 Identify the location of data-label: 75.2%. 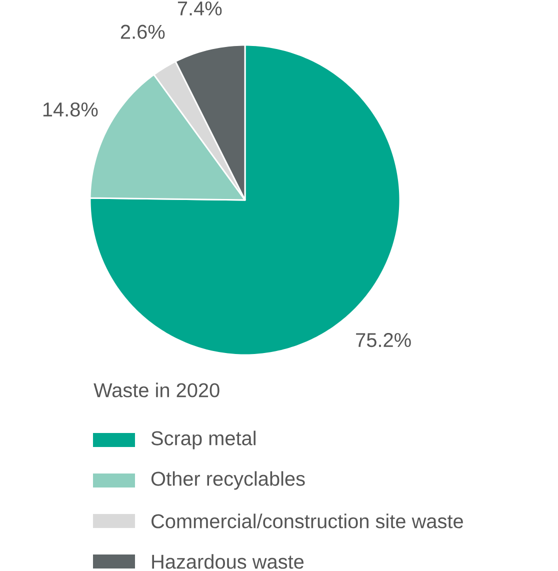
(383, 340).